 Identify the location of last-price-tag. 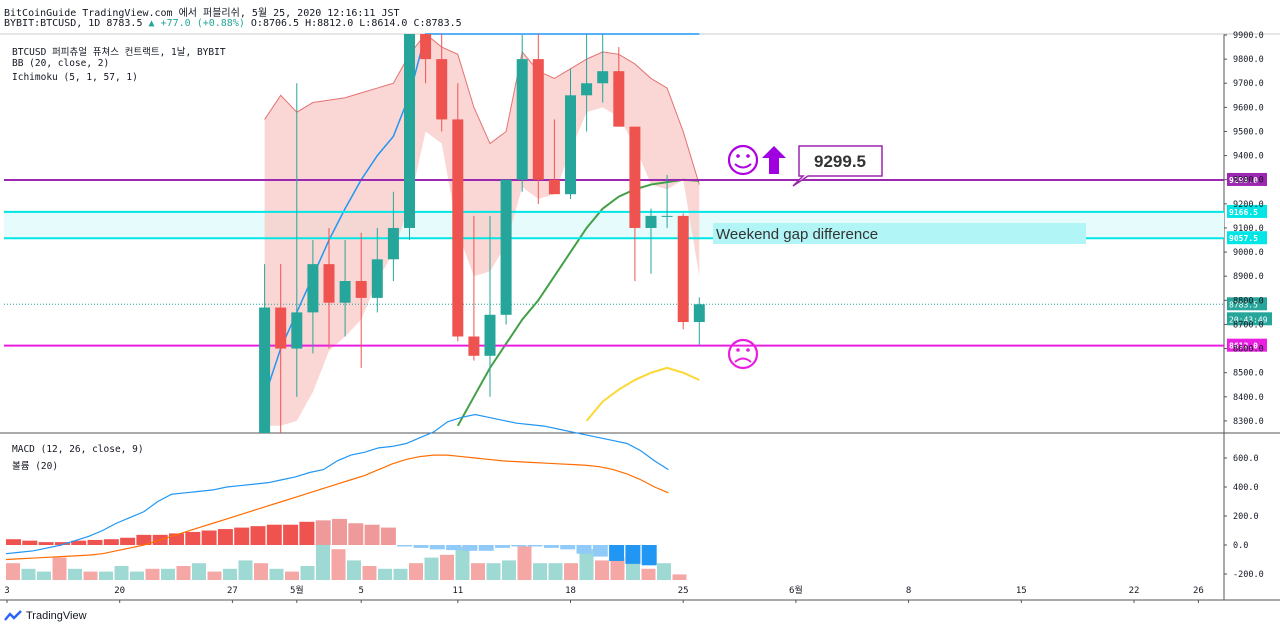
(1247, 304).